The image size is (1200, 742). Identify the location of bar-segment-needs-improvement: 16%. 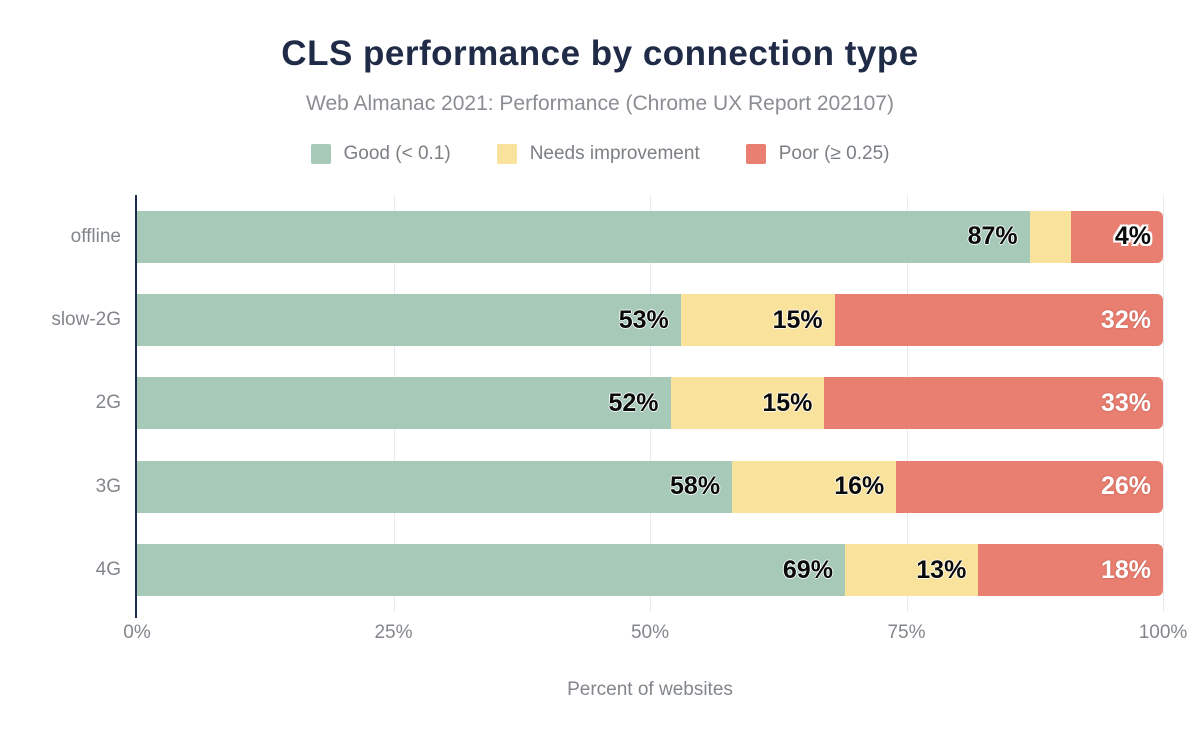
(814, 486).